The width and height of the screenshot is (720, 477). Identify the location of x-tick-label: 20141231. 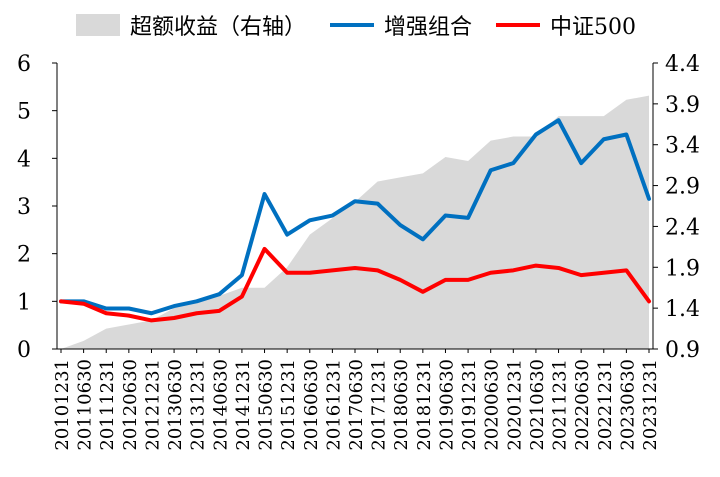
(243, 405).